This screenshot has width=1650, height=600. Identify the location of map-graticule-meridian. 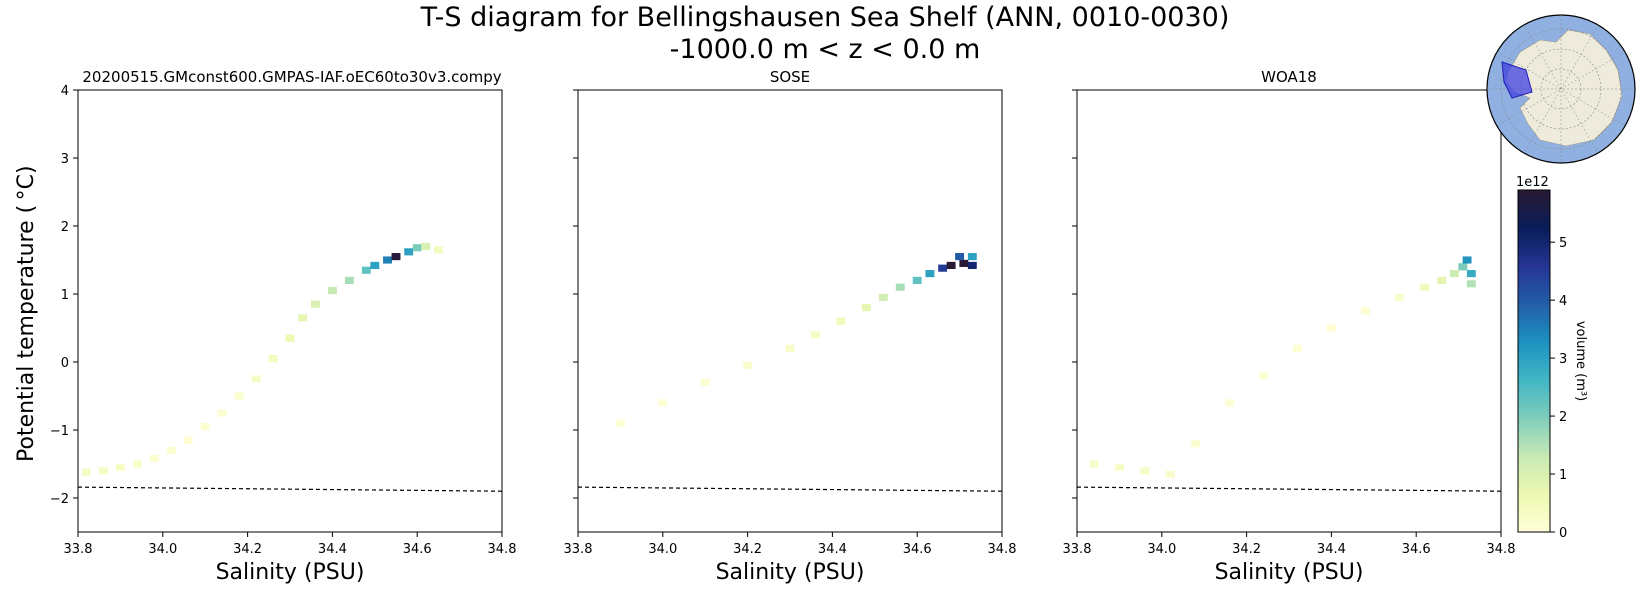
(1561, 89).